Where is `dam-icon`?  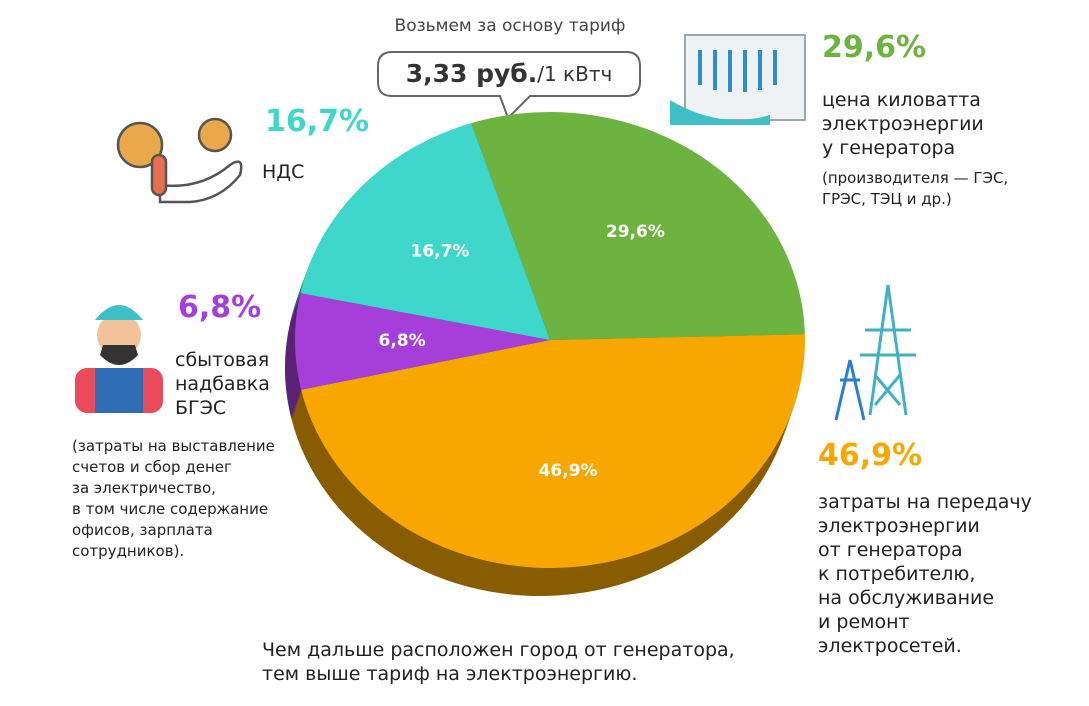
dam-icon is located at coordinates (738, 79).